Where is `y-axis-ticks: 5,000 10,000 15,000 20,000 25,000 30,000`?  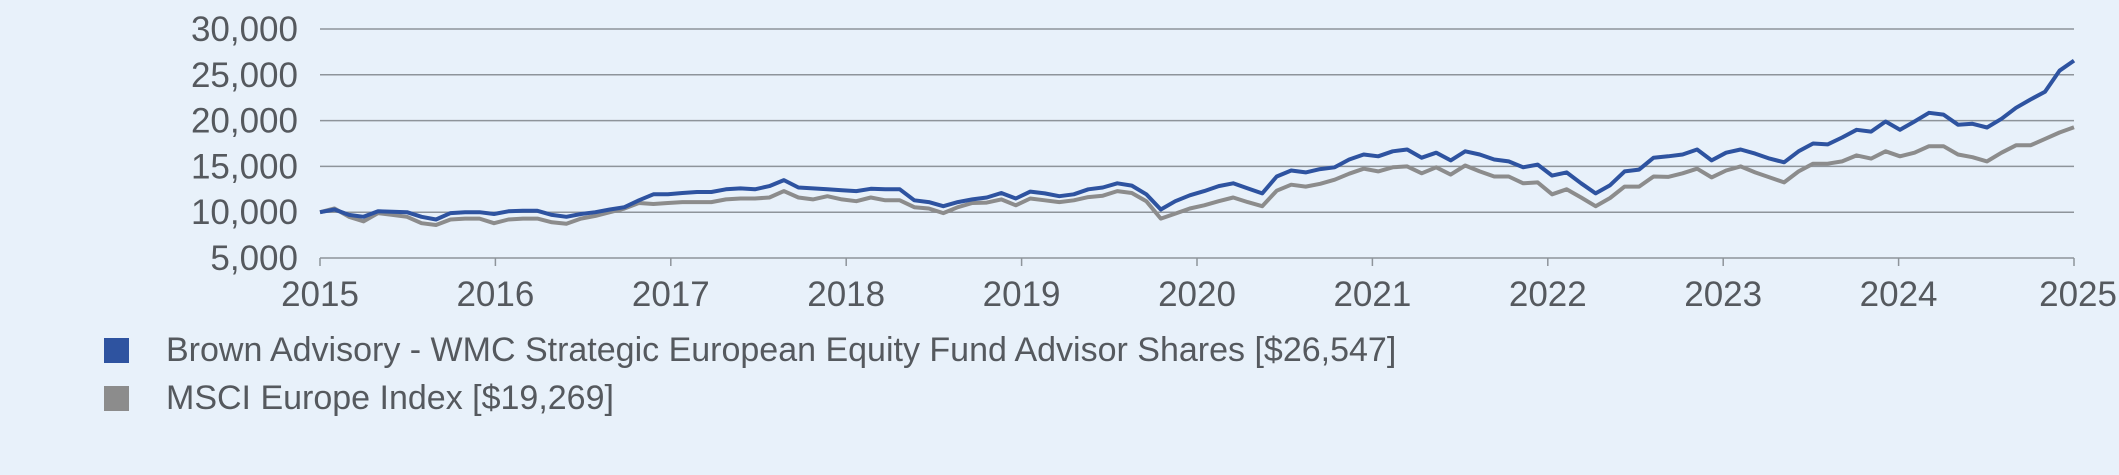 y-axis-ticks: 5,000 10,000 15,000 20,000 25,000 30,000 is located at coordinates (244, 144).